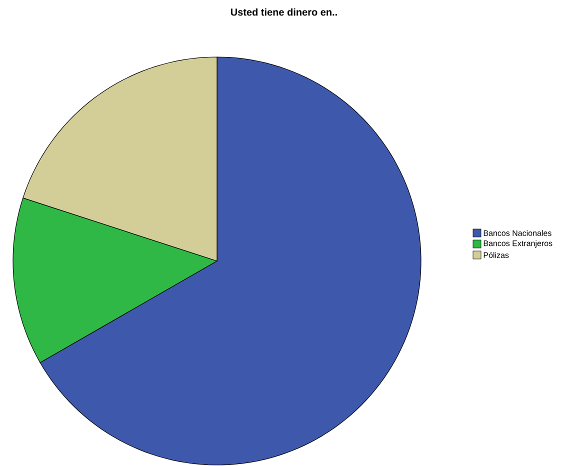  I want to click on legend-label: Bancos Extranjeros, so click(518, 244).